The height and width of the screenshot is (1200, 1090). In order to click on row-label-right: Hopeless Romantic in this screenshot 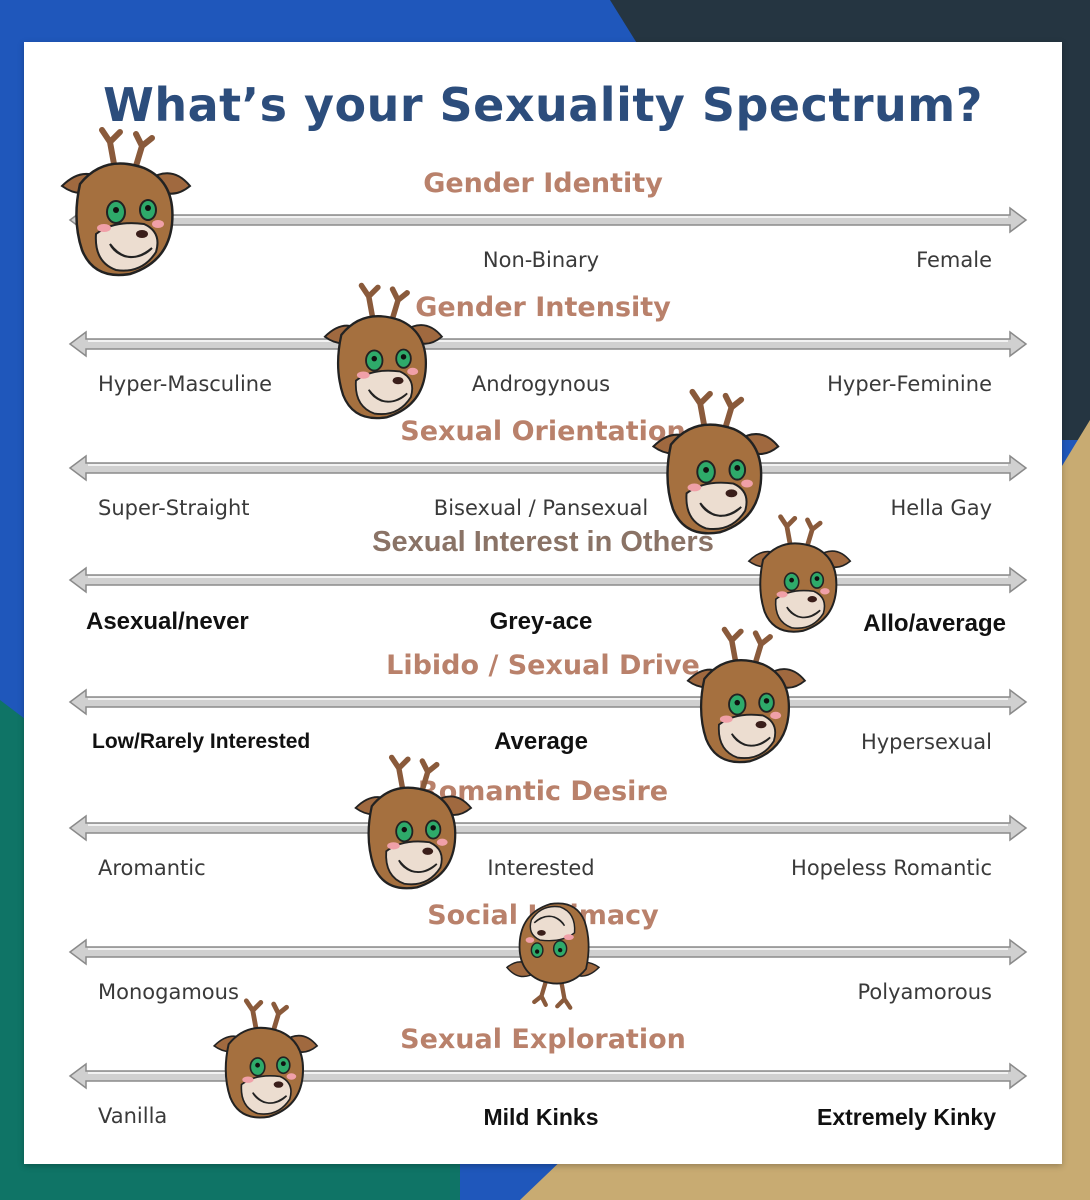, I will do `click(891, 868)`.